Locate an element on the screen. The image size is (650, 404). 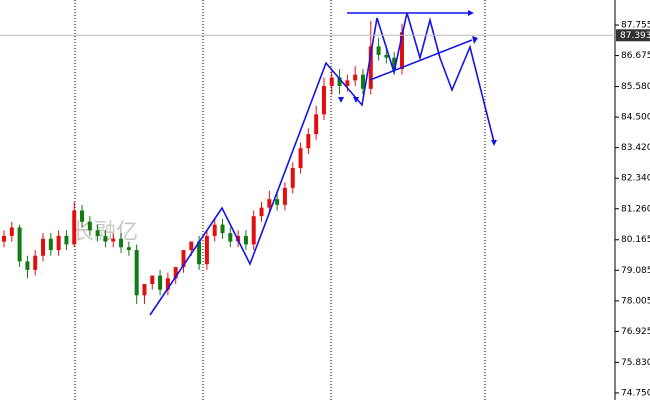
y-tick-label: 80.165 is located at coordinates (635, 240).